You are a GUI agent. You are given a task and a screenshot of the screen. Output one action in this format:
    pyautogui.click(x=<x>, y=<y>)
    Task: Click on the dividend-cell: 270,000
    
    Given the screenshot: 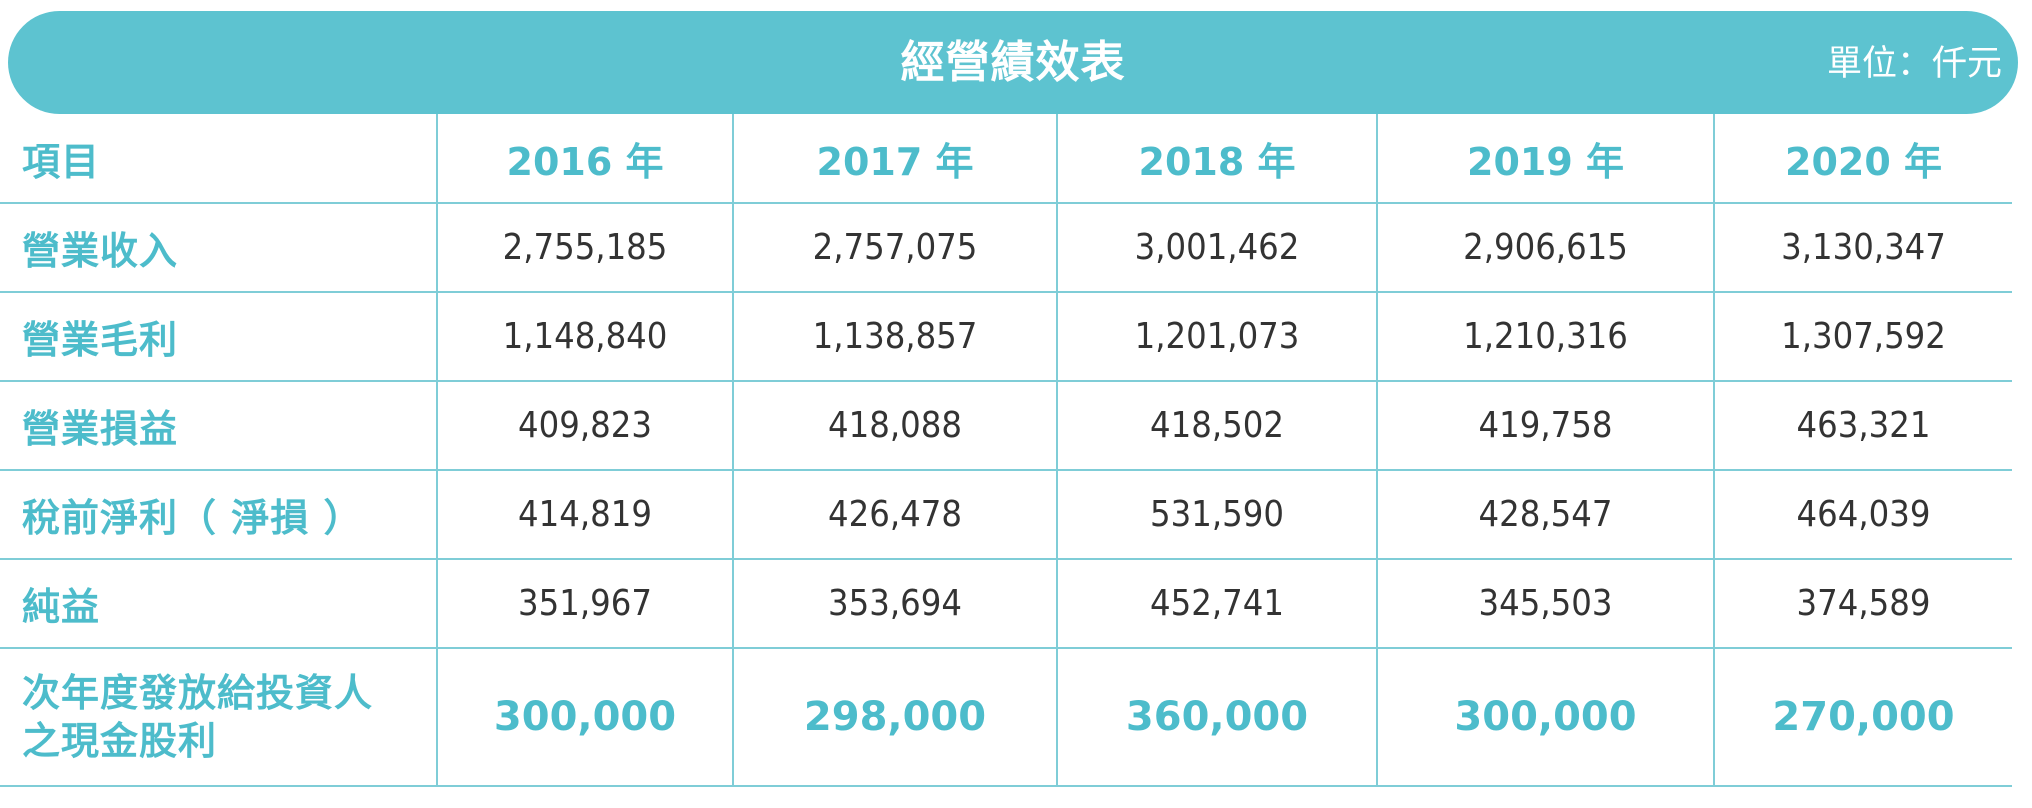 What is the action you would take?
    pyautogui.click(x=1863, y=717)
    